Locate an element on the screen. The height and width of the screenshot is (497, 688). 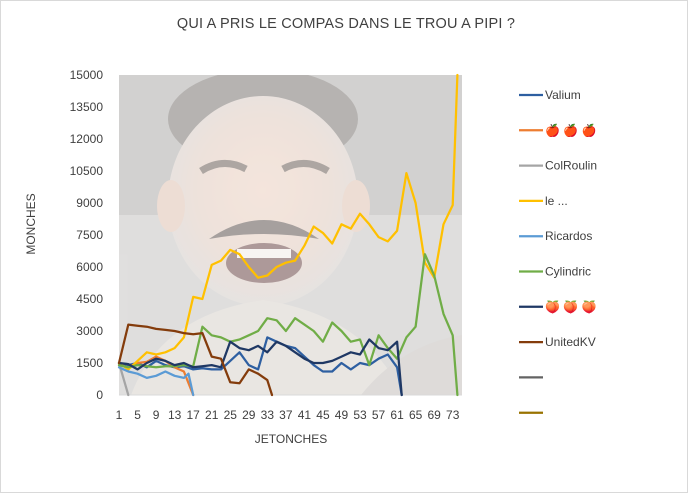
y-tick-label: 13500 is located at coordinates (87, 107).